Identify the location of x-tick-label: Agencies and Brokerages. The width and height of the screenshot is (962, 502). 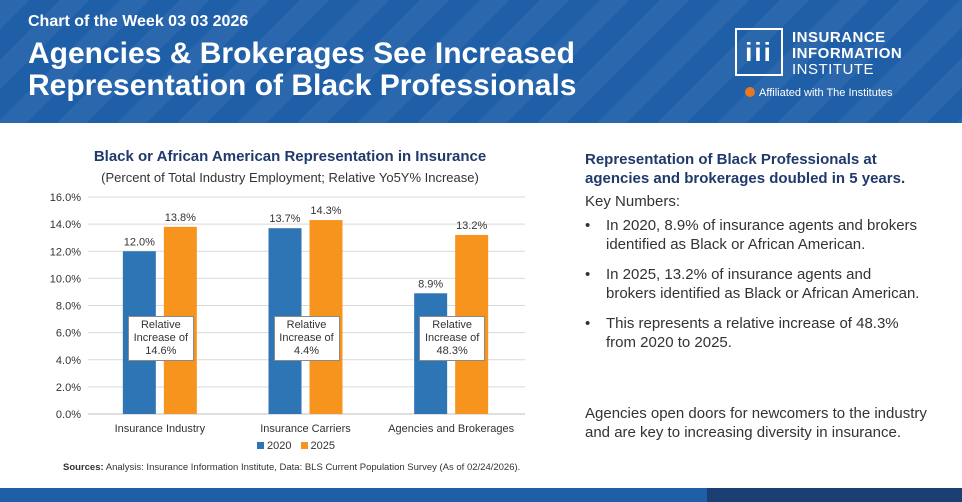
(451, 429).